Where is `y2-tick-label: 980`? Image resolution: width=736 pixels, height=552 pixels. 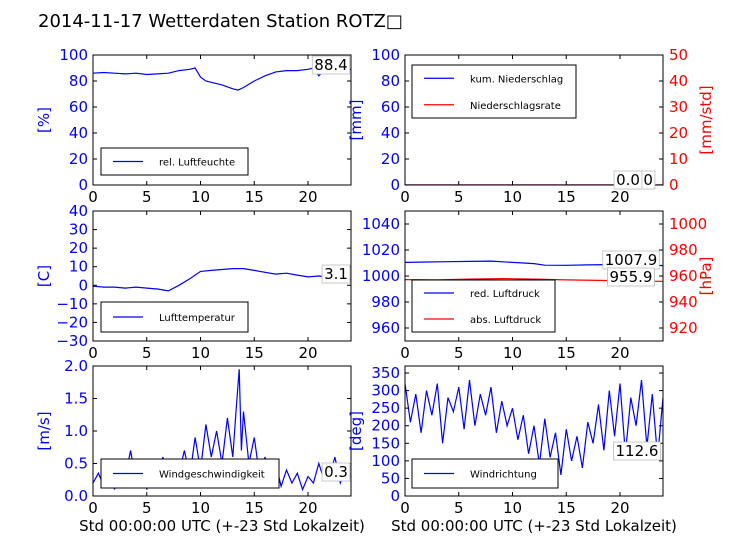
y2-tick-label: 980 is located at coordinates (683, 250).